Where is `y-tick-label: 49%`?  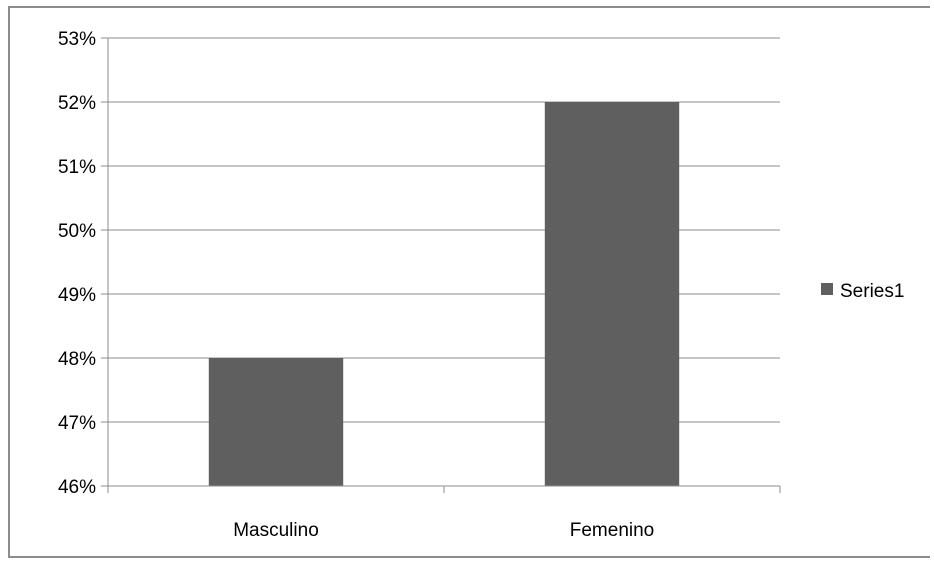 y-tick-label: 49% is located at coordinates (77, 295).